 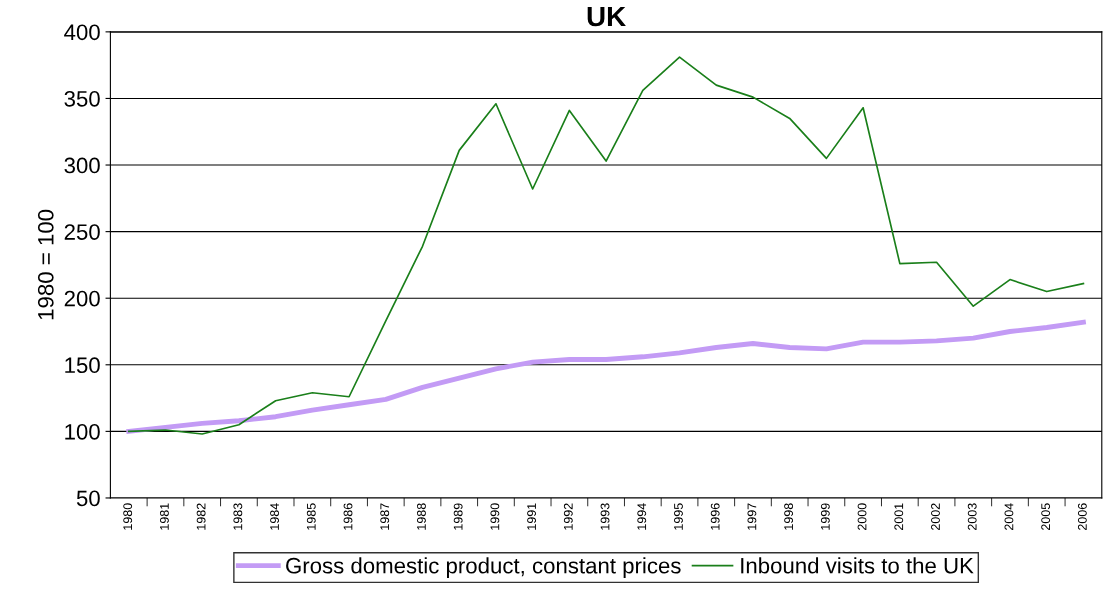 I want to click on x-tick-label: 1984, so click(x=274, y=516).